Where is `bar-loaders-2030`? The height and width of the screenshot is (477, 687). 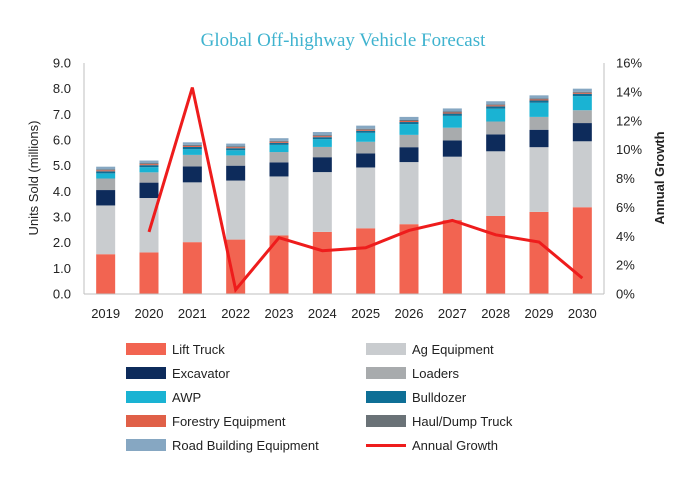
bar-loaders-2030 is located at coordinates (582, 117).